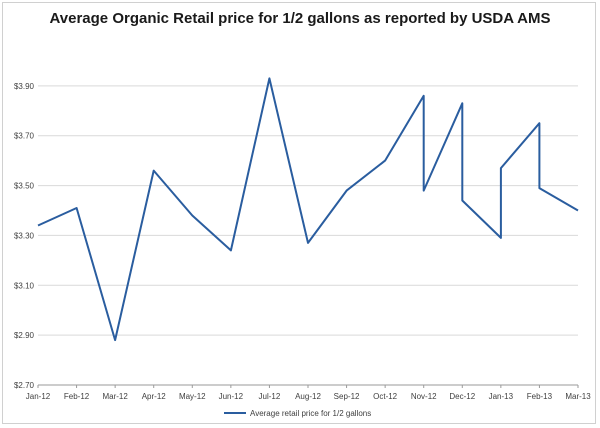 The image size is (600, 428). What do you see at coordinates (540, 396) in the screenshot?
I see `x-tick-label: Feb-13` at bounding box center [540, 396].